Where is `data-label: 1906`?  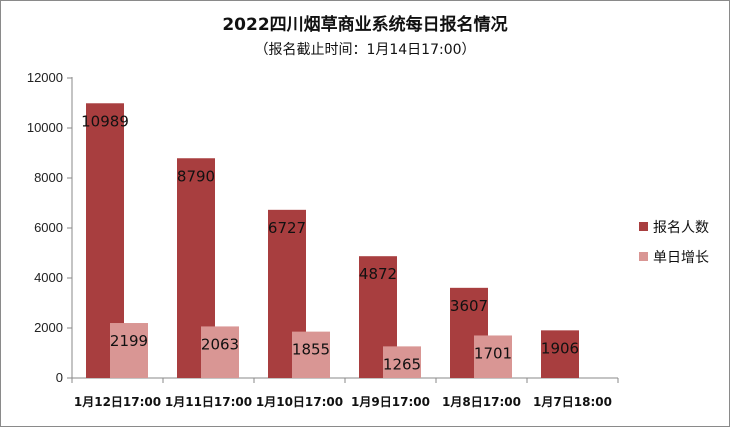
data-label: 1906 is located at coordinates (560, 348).